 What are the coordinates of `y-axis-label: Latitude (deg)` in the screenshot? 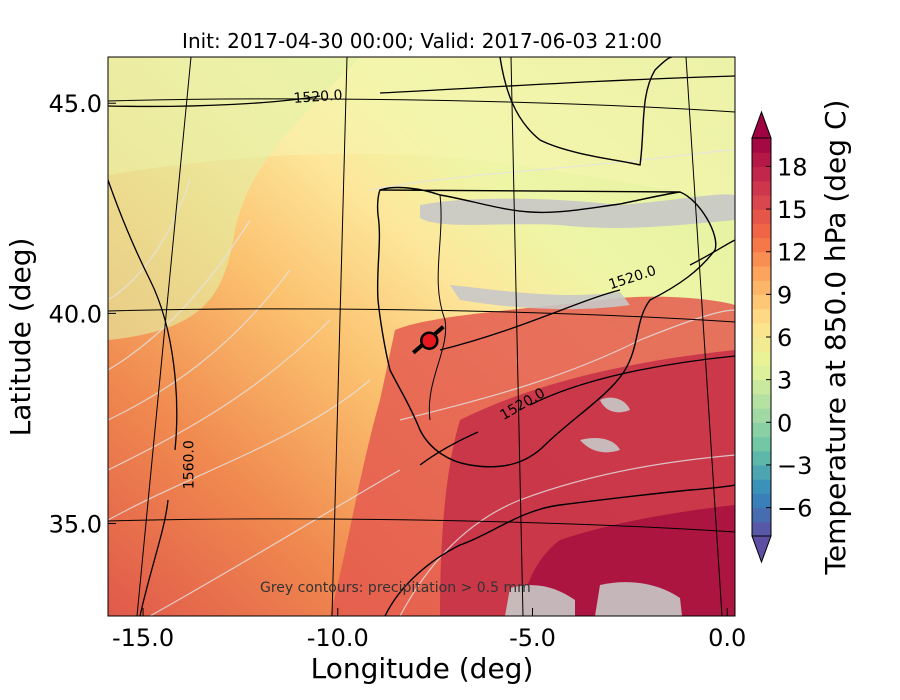 It's located at (20, 337).